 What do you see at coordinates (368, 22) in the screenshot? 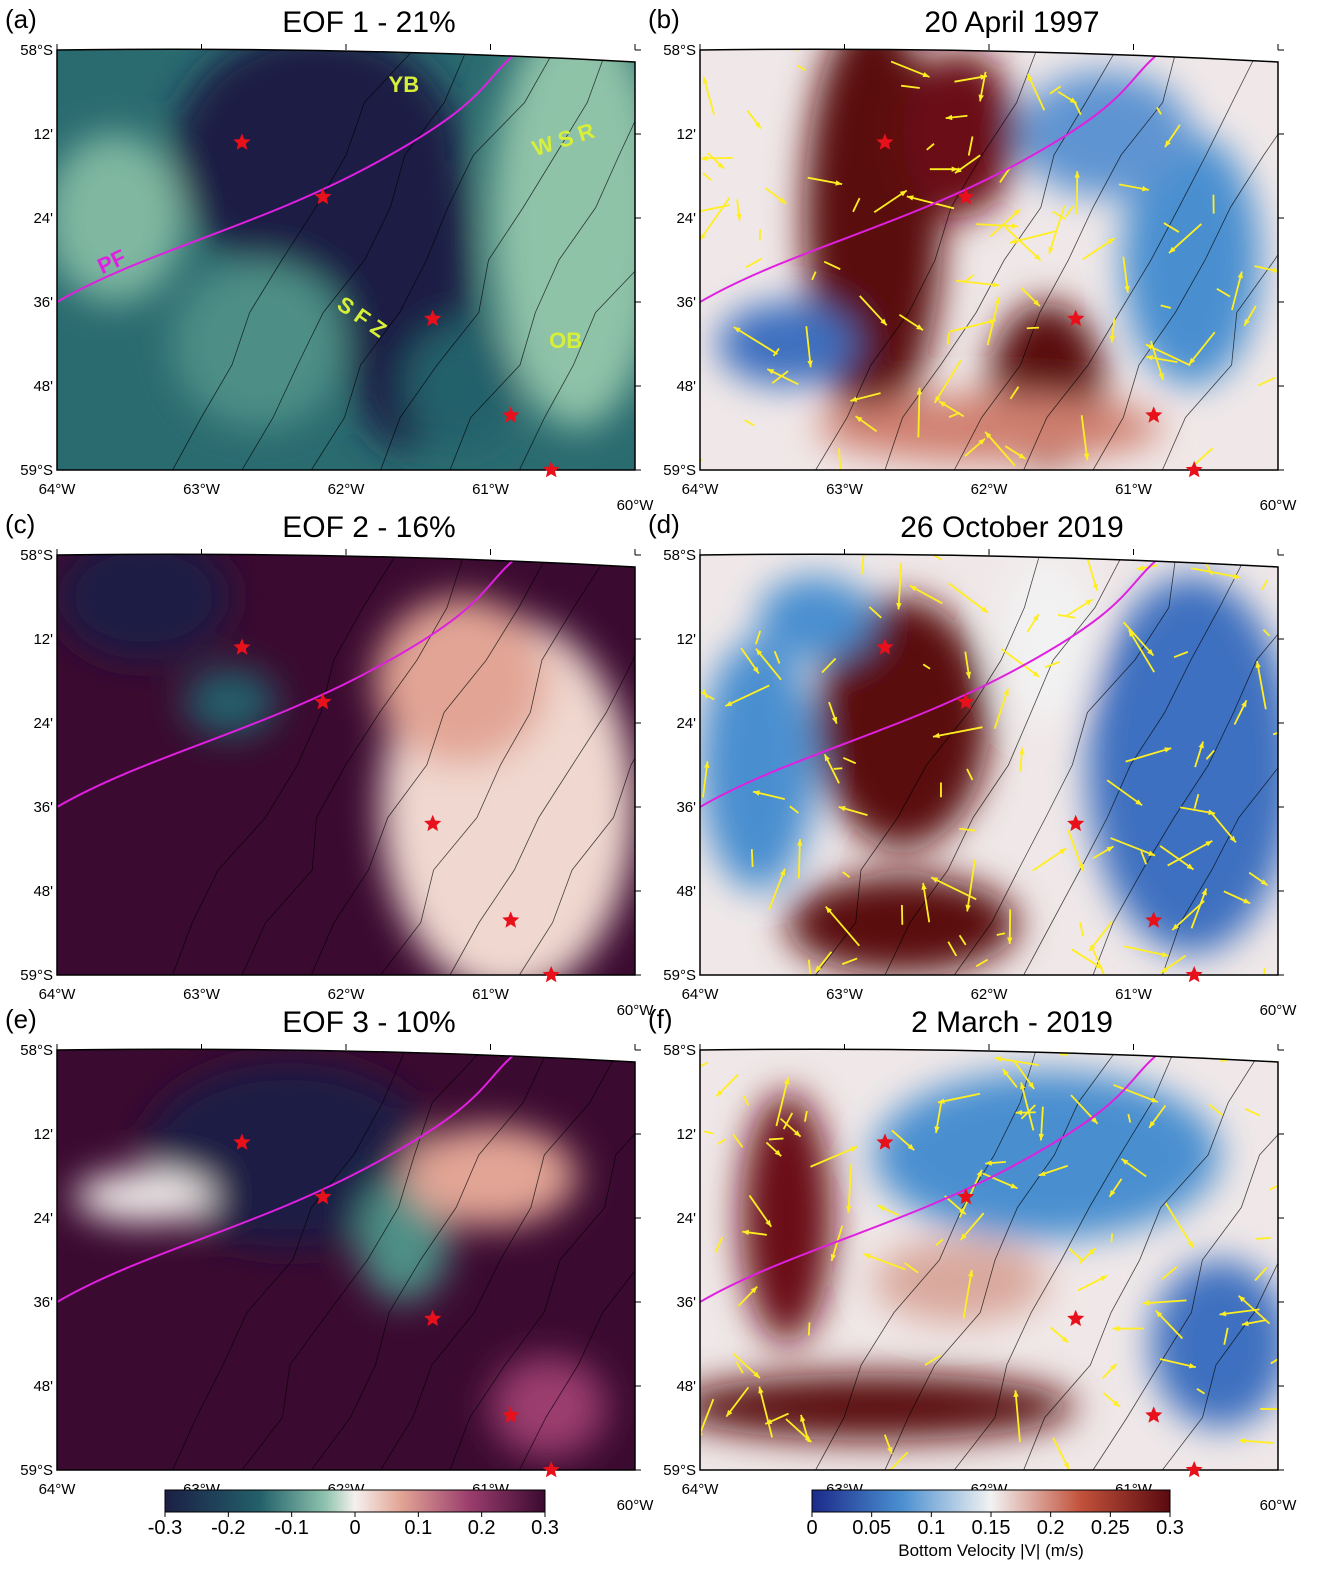
I see `panel-title: EOF 1 - 21%` at bounding box center [368, 22].